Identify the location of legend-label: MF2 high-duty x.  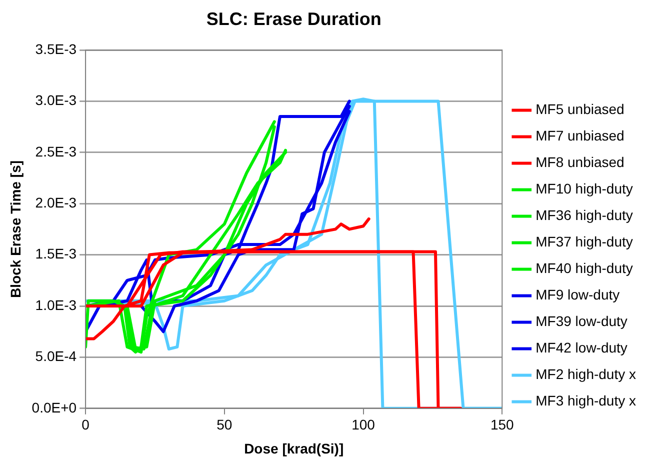
(586, 374).